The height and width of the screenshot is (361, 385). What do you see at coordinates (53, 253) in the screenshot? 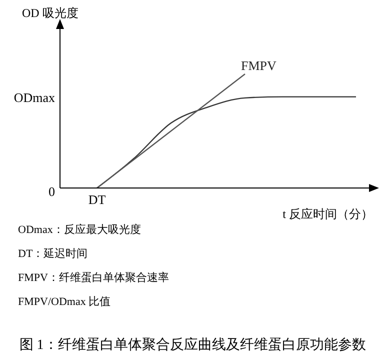
I see `text: DT：延迟时间` at bounding box center [53, 253].